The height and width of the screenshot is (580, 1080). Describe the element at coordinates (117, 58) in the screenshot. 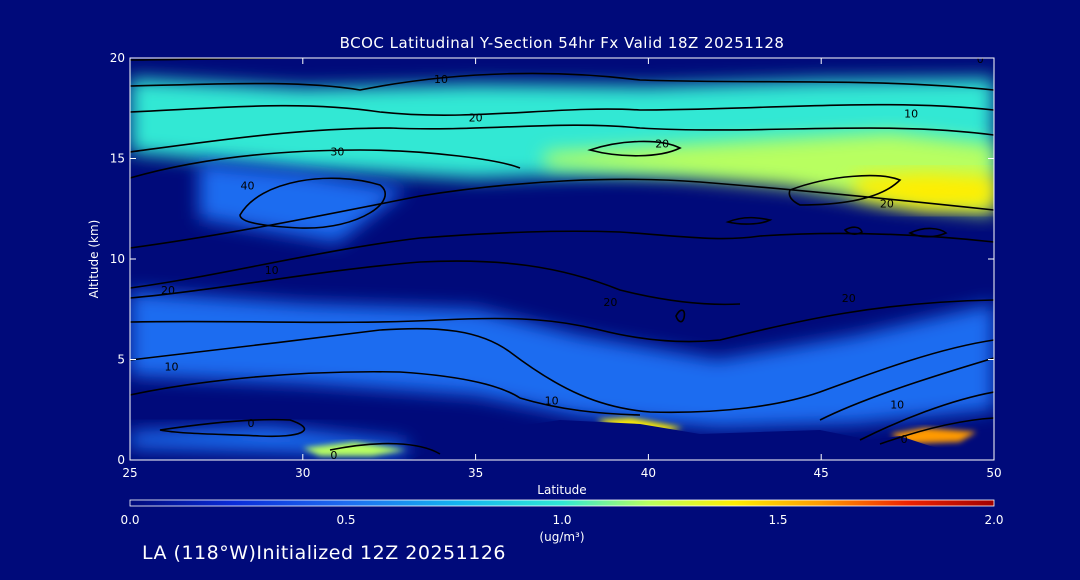

I see `y-tick-label: 20` at that location.